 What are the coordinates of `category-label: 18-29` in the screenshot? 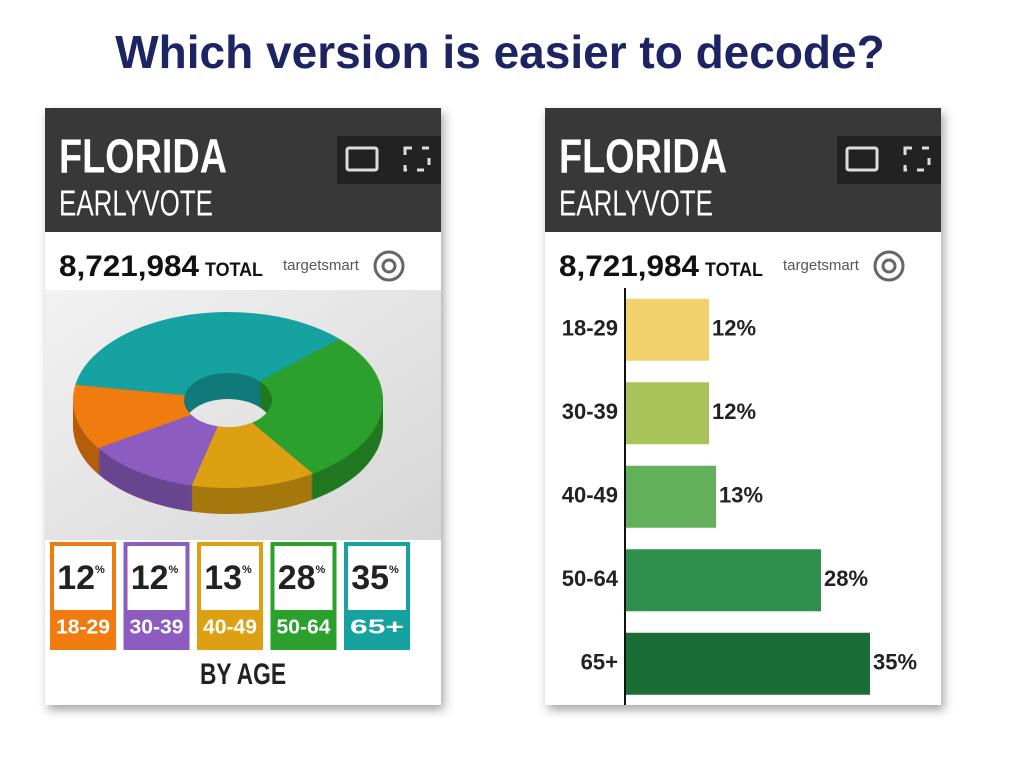 It's located at (590, 328).